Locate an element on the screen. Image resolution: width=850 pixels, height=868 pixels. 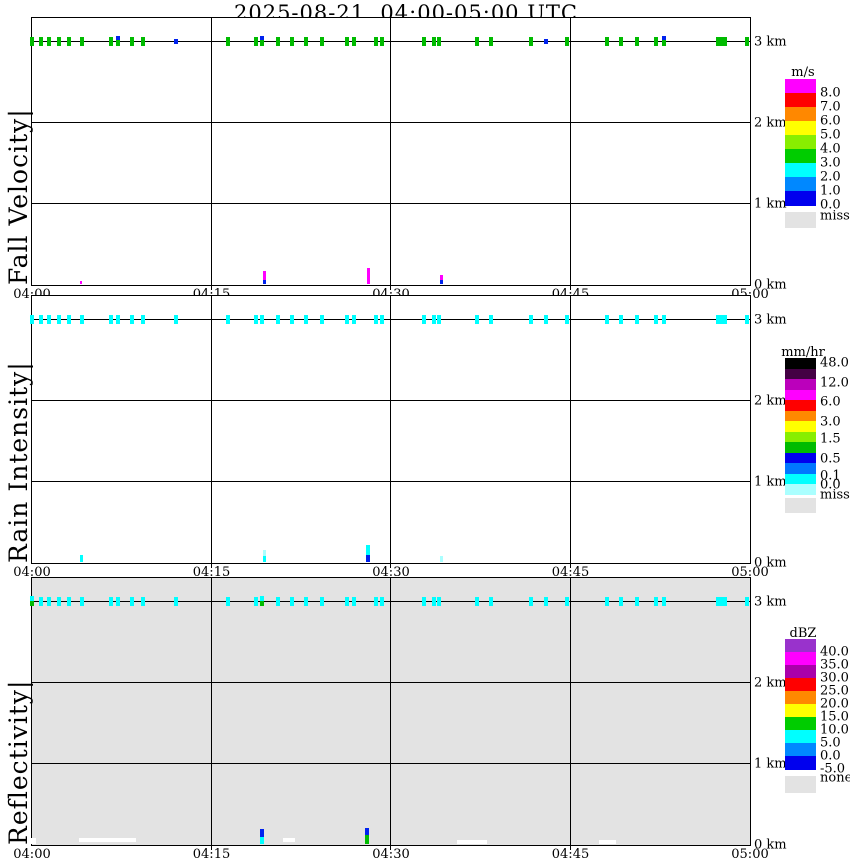
km-tick-label: 3 km is located at coordinates (770, 602).